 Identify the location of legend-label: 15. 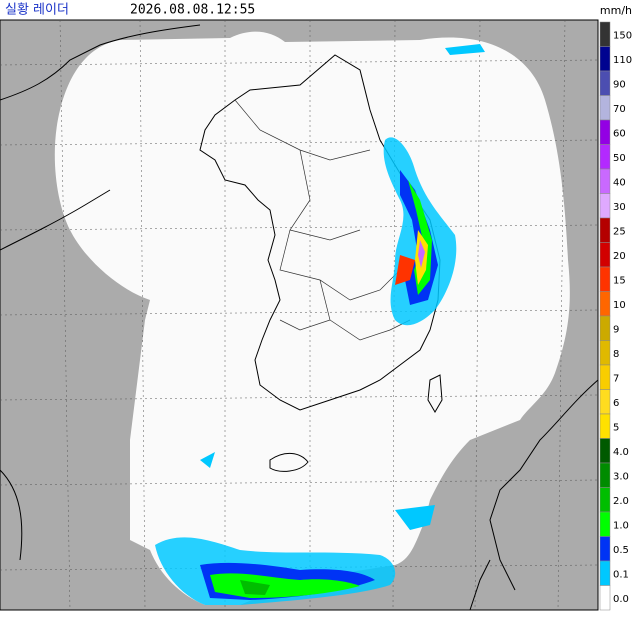
(619, 280).